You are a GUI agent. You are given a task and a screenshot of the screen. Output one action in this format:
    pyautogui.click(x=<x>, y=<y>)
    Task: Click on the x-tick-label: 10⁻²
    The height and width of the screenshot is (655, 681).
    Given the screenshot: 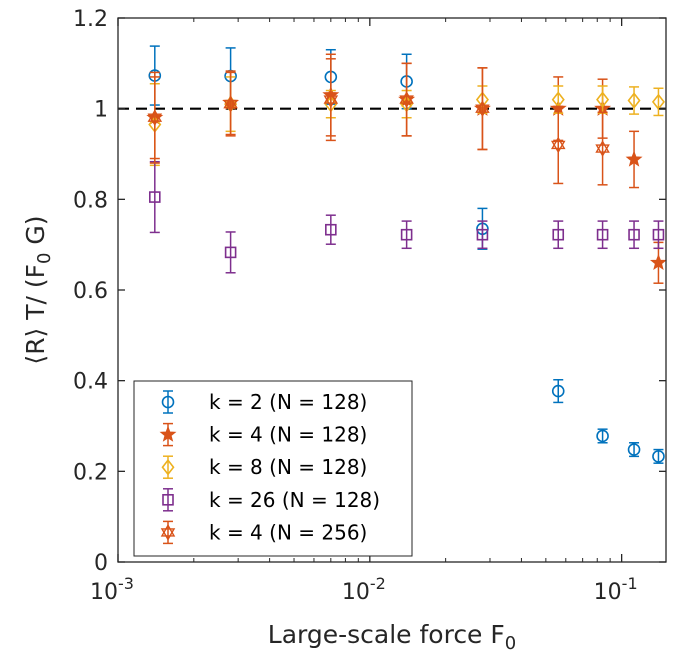 What is the action you would take?
    pyautogui.click(x=364, y=589)
    